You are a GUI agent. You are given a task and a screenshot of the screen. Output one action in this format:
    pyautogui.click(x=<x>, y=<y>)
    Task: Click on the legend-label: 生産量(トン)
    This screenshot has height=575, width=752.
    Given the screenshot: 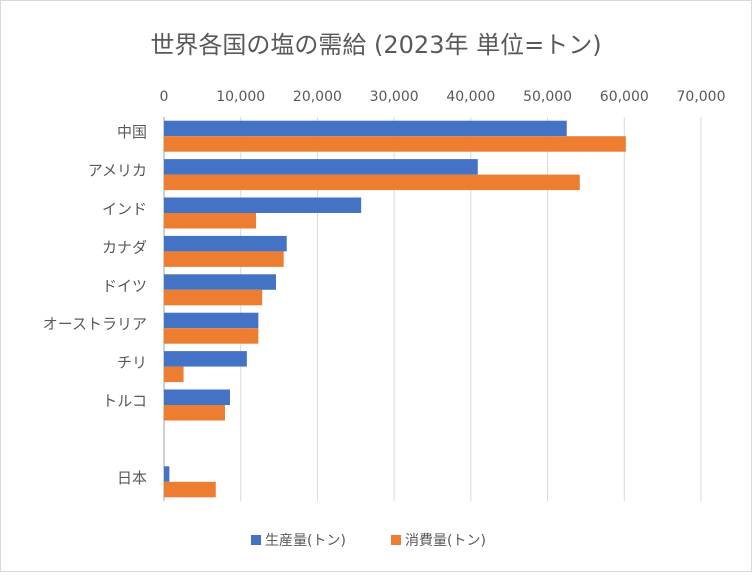 What is the action you would take?
    pyautogui.click(x=305, y=541)
    